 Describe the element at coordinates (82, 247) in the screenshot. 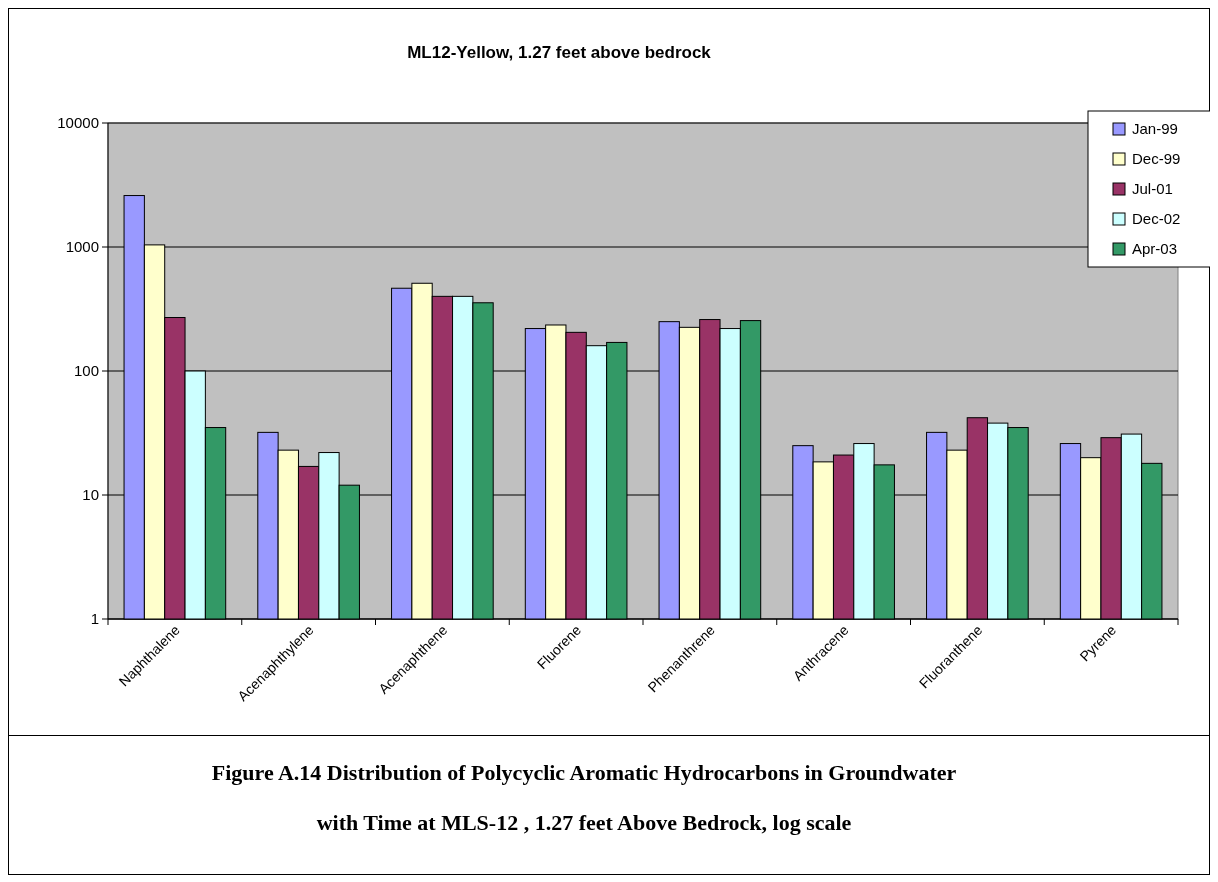

I see `y-tick-label: 1000` at that location.